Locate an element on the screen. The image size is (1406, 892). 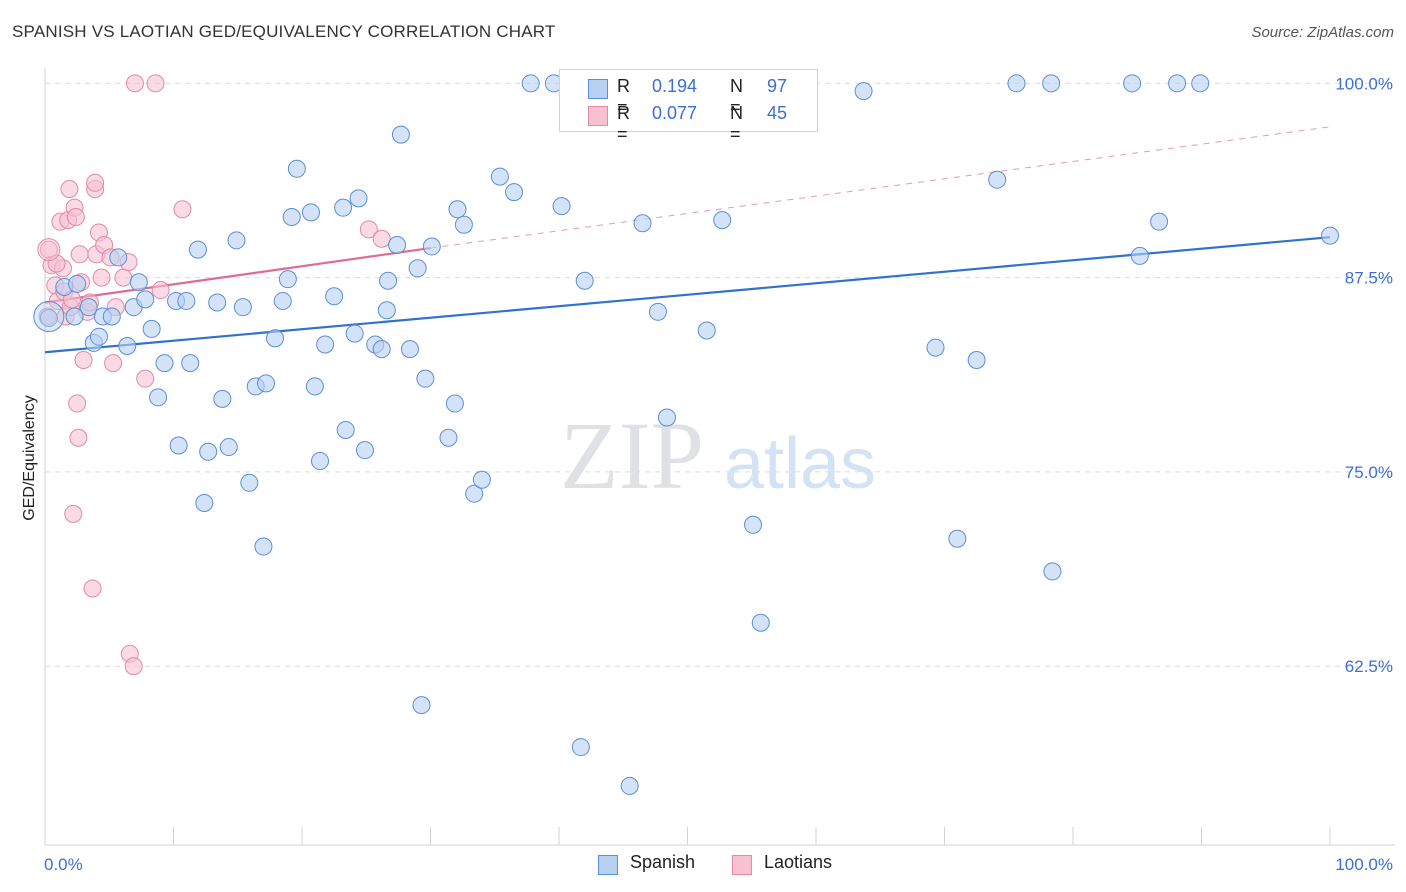
n-label: N = is located at coordinates (736, 96).